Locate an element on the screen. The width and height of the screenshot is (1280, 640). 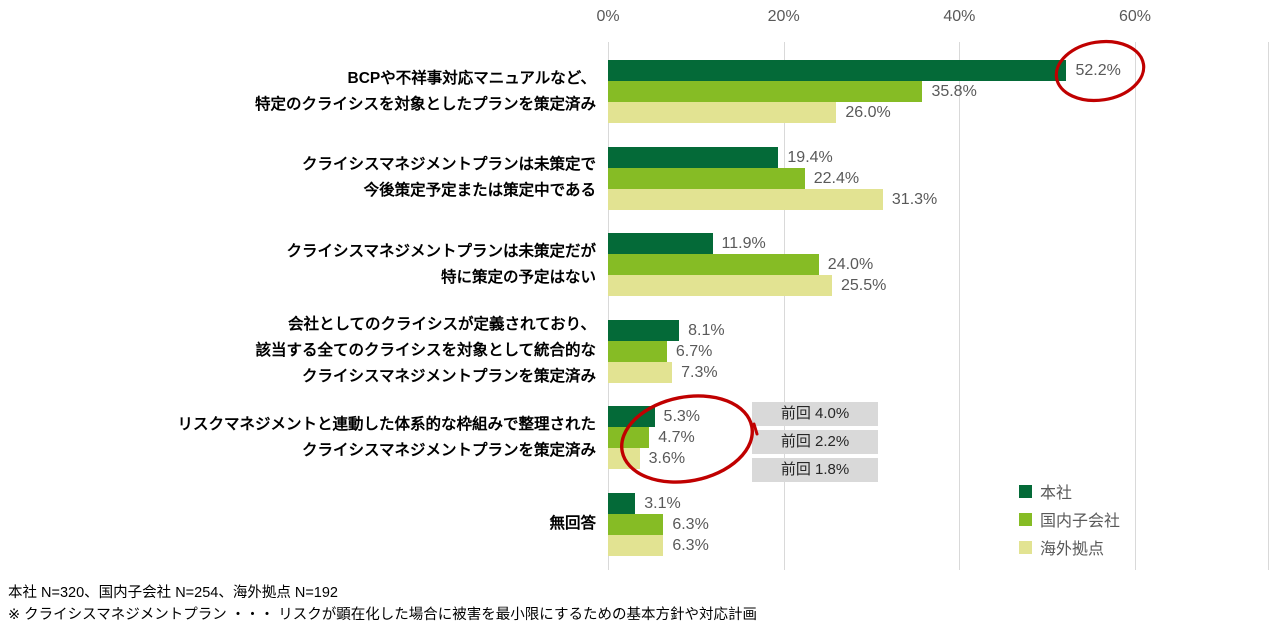
category-label-line: 特に策定の予定はない is located at coordinates (518, 277).